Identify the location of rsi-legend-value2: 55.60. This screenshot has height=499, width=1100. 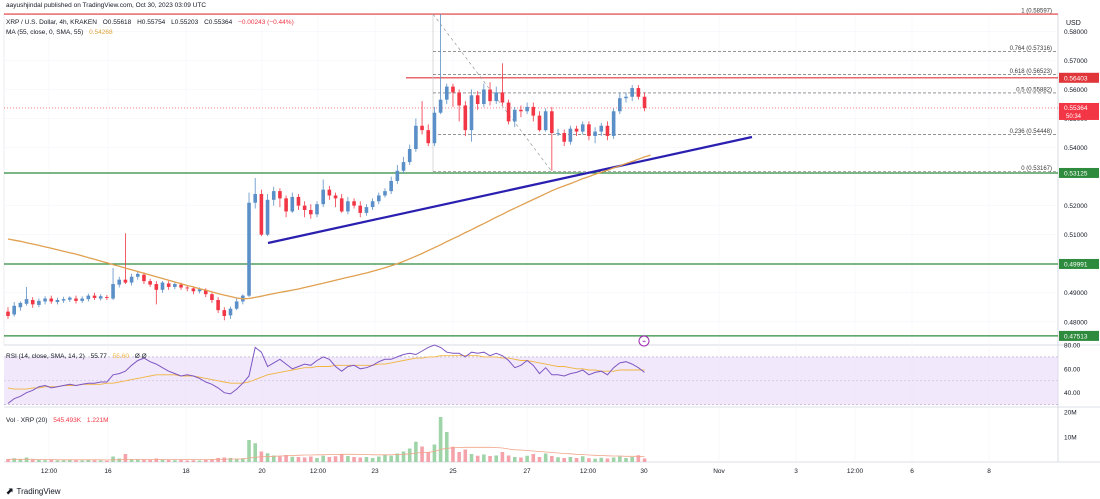
(120, 356).